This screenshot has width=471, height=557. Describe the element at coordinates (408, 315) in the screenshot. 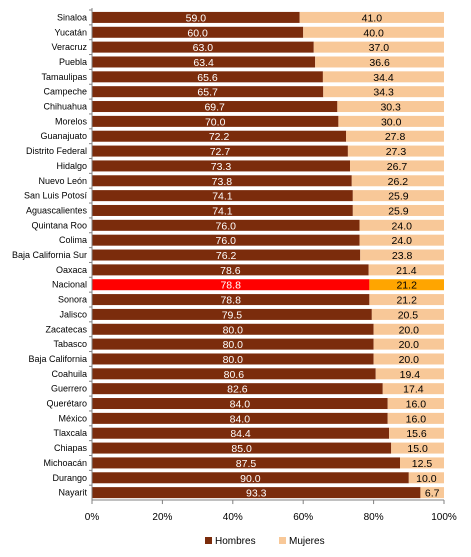

I see `data-label-mujeres: 20.5` at that location.